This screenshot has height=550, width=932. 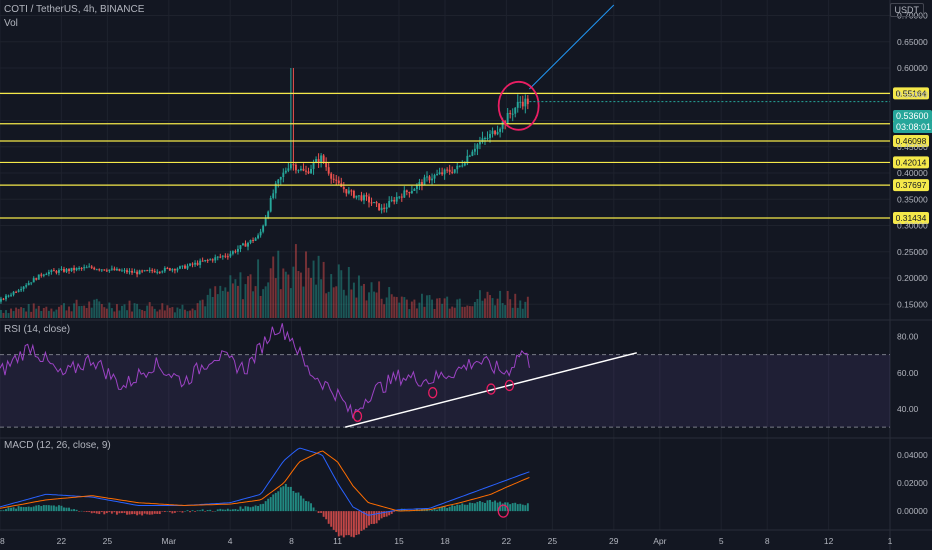 What do you see at coordinates (906, 10) in the screenshot?
I see `currency-label: USDT` at bounding box center [906, 10].